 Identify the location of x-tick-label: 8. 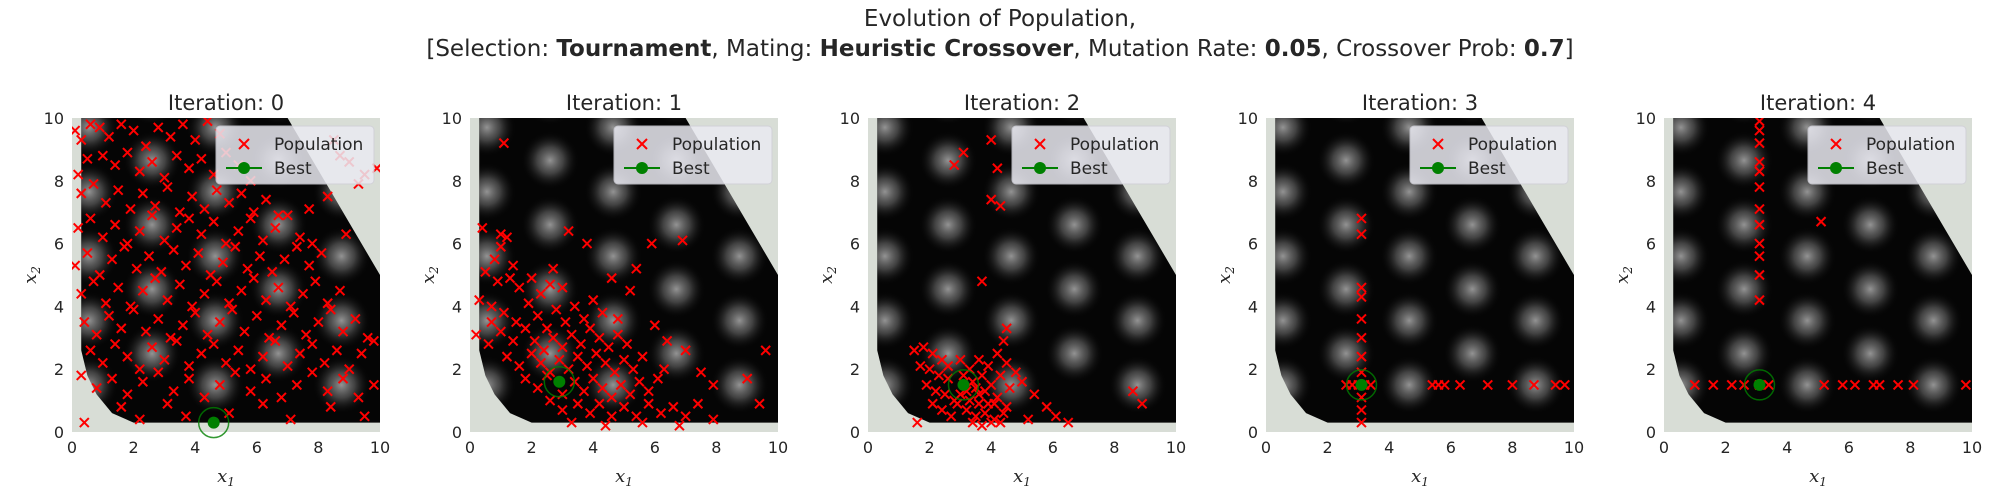
(1512, 447).